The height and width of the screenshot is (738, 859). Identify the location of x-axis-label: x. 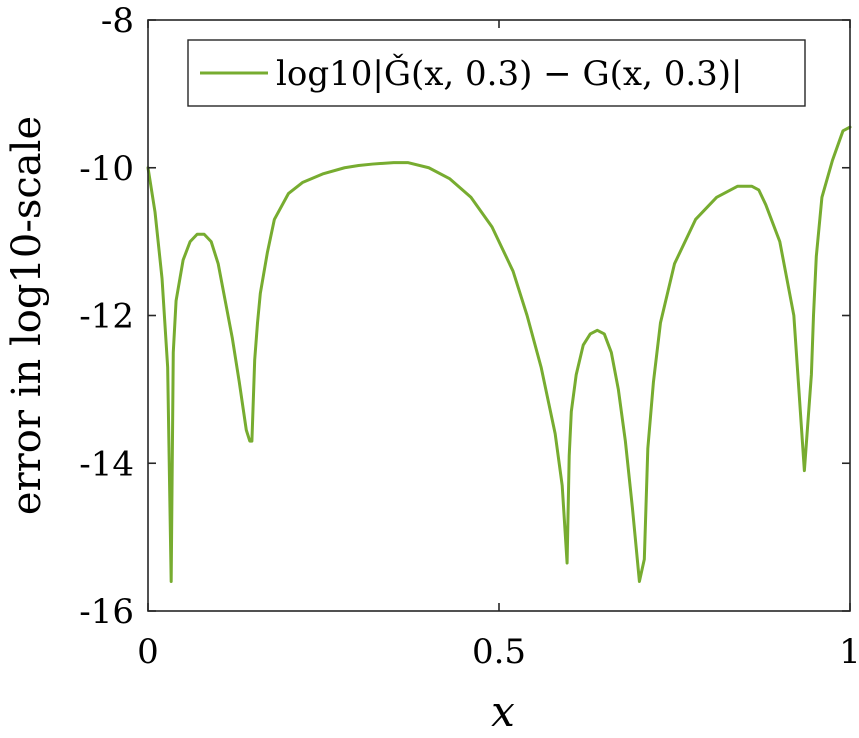
(503, 711).